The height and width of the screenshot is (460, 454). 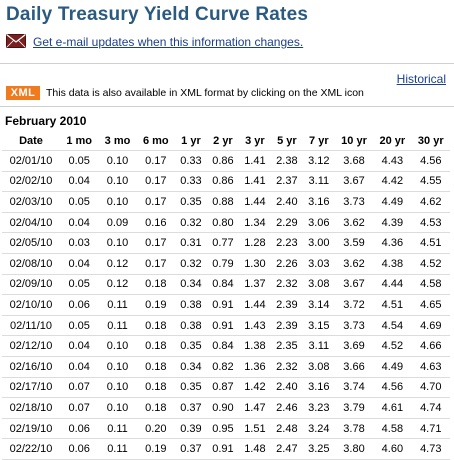 What do you see at coordinates (255, 243) in the screenshot?
I see `yield-cell: 1.28` at bounding box center [255, 243].